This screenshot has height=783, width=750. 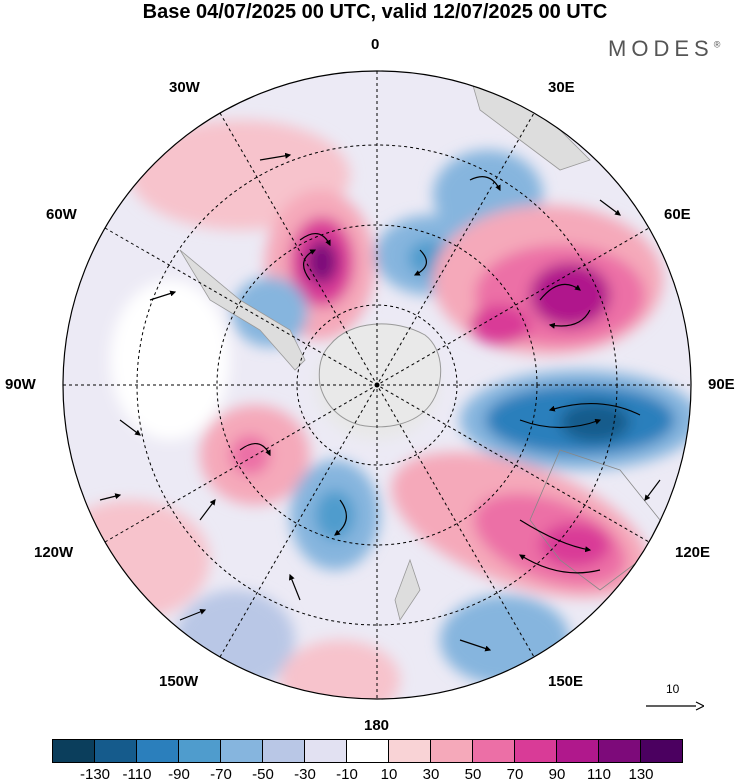 I want to click on lon-label-180: 180, so click(x=377, y=725).